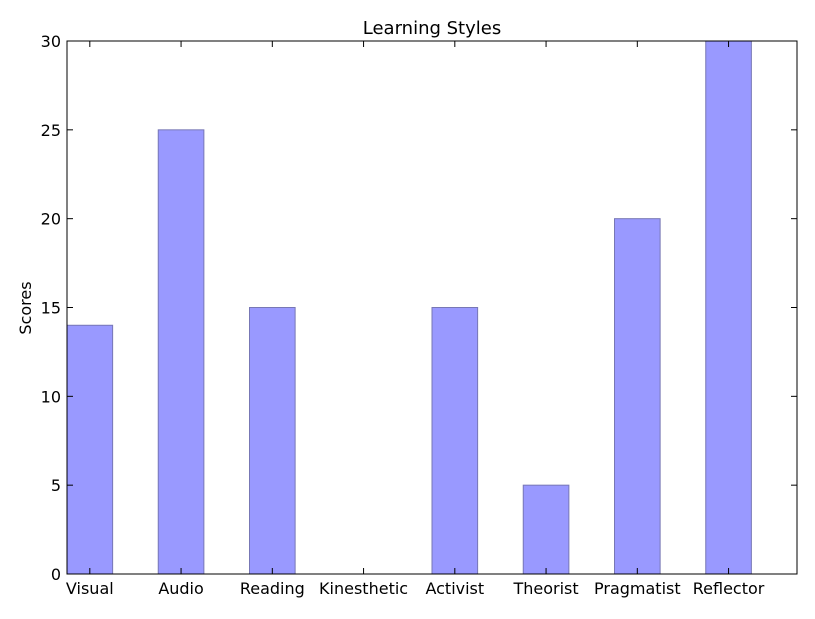 Image resolution: width=815 pixels, height=619 pixels. What do you see at coordinates (56, 574) in the screenshot?
I see `y-tick-label: 0` at bounding box center [56, 574].